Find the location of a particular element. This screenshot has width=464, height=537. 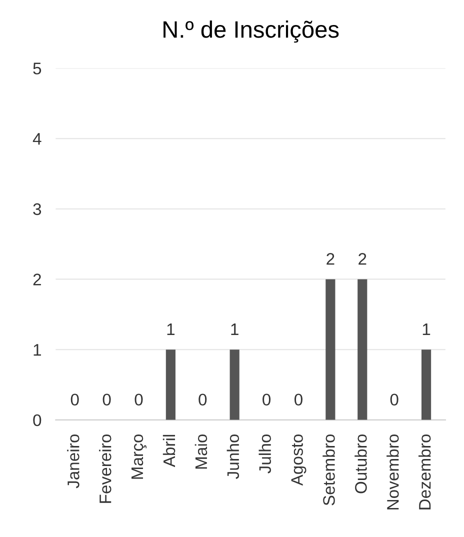

x-tick-label: Novembro is located at coordinates (392, 472).